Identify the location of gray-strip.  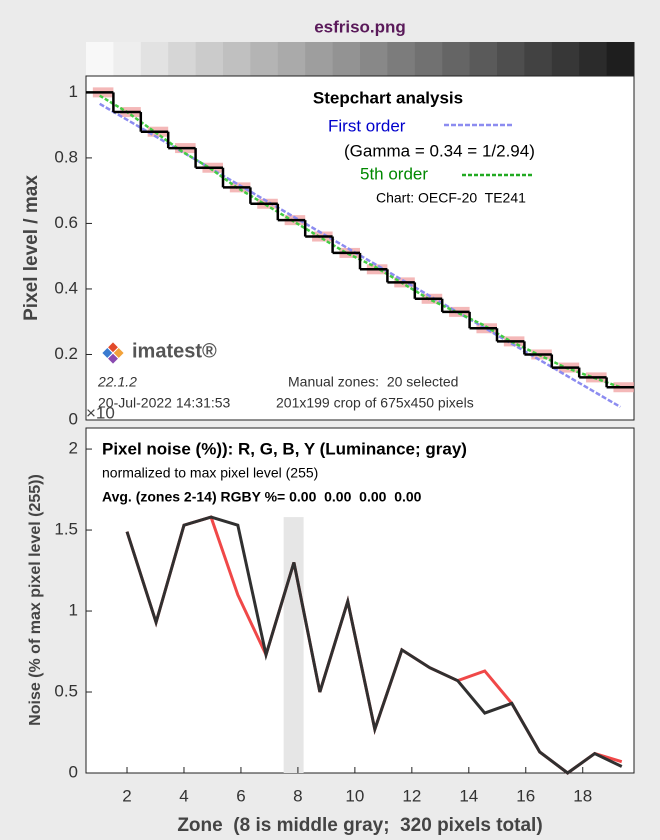
(360, 59).